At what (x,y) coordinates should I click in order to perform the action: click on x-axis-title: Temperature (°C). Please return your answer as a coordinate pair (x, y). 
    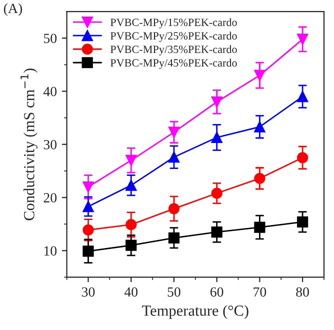
    Looking at the image, I should click on (195, 312).